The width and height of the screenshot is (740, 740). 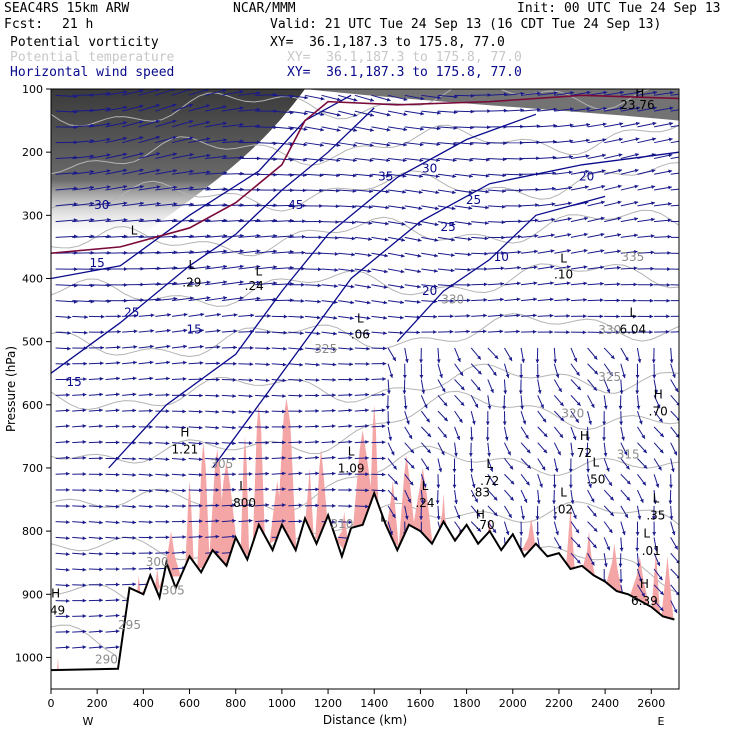 I want to click on theta-label: 290, so click(x=106, y=660).